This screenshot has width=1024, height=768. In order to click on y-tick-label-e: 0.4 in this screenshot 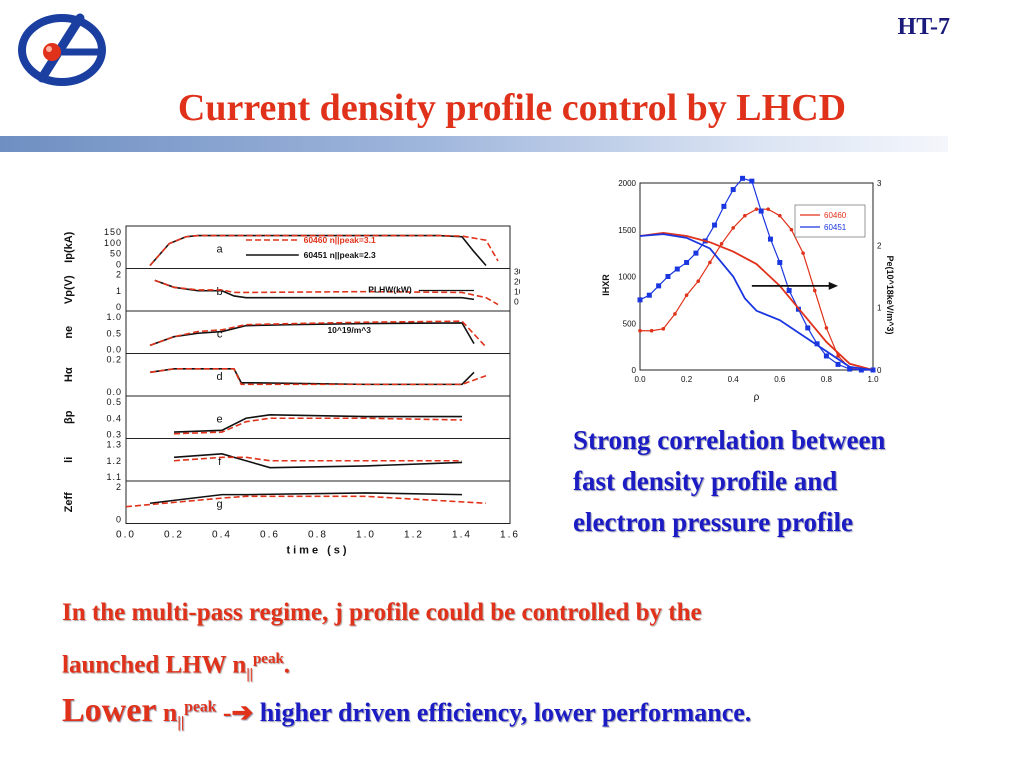, I will do `click(114, 418)`.